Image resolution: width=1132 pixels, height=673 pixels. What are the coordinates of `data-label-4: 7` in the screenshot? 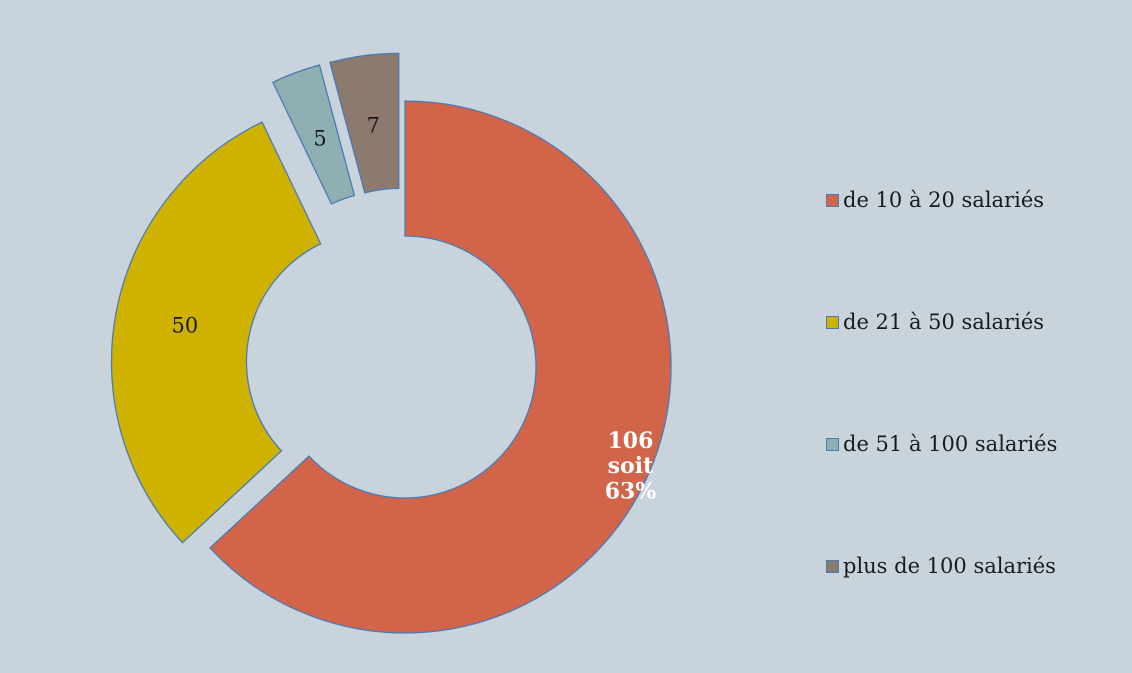 It's located at (372, 125).